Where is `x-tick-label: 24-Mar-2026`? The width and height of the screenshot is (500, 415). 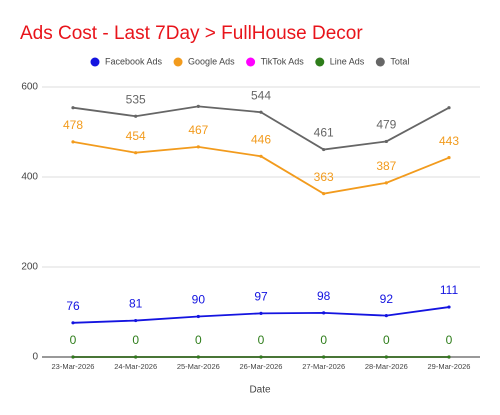 x-tick-label: 24-Mar-2026 is located at coordinates (135, 366).